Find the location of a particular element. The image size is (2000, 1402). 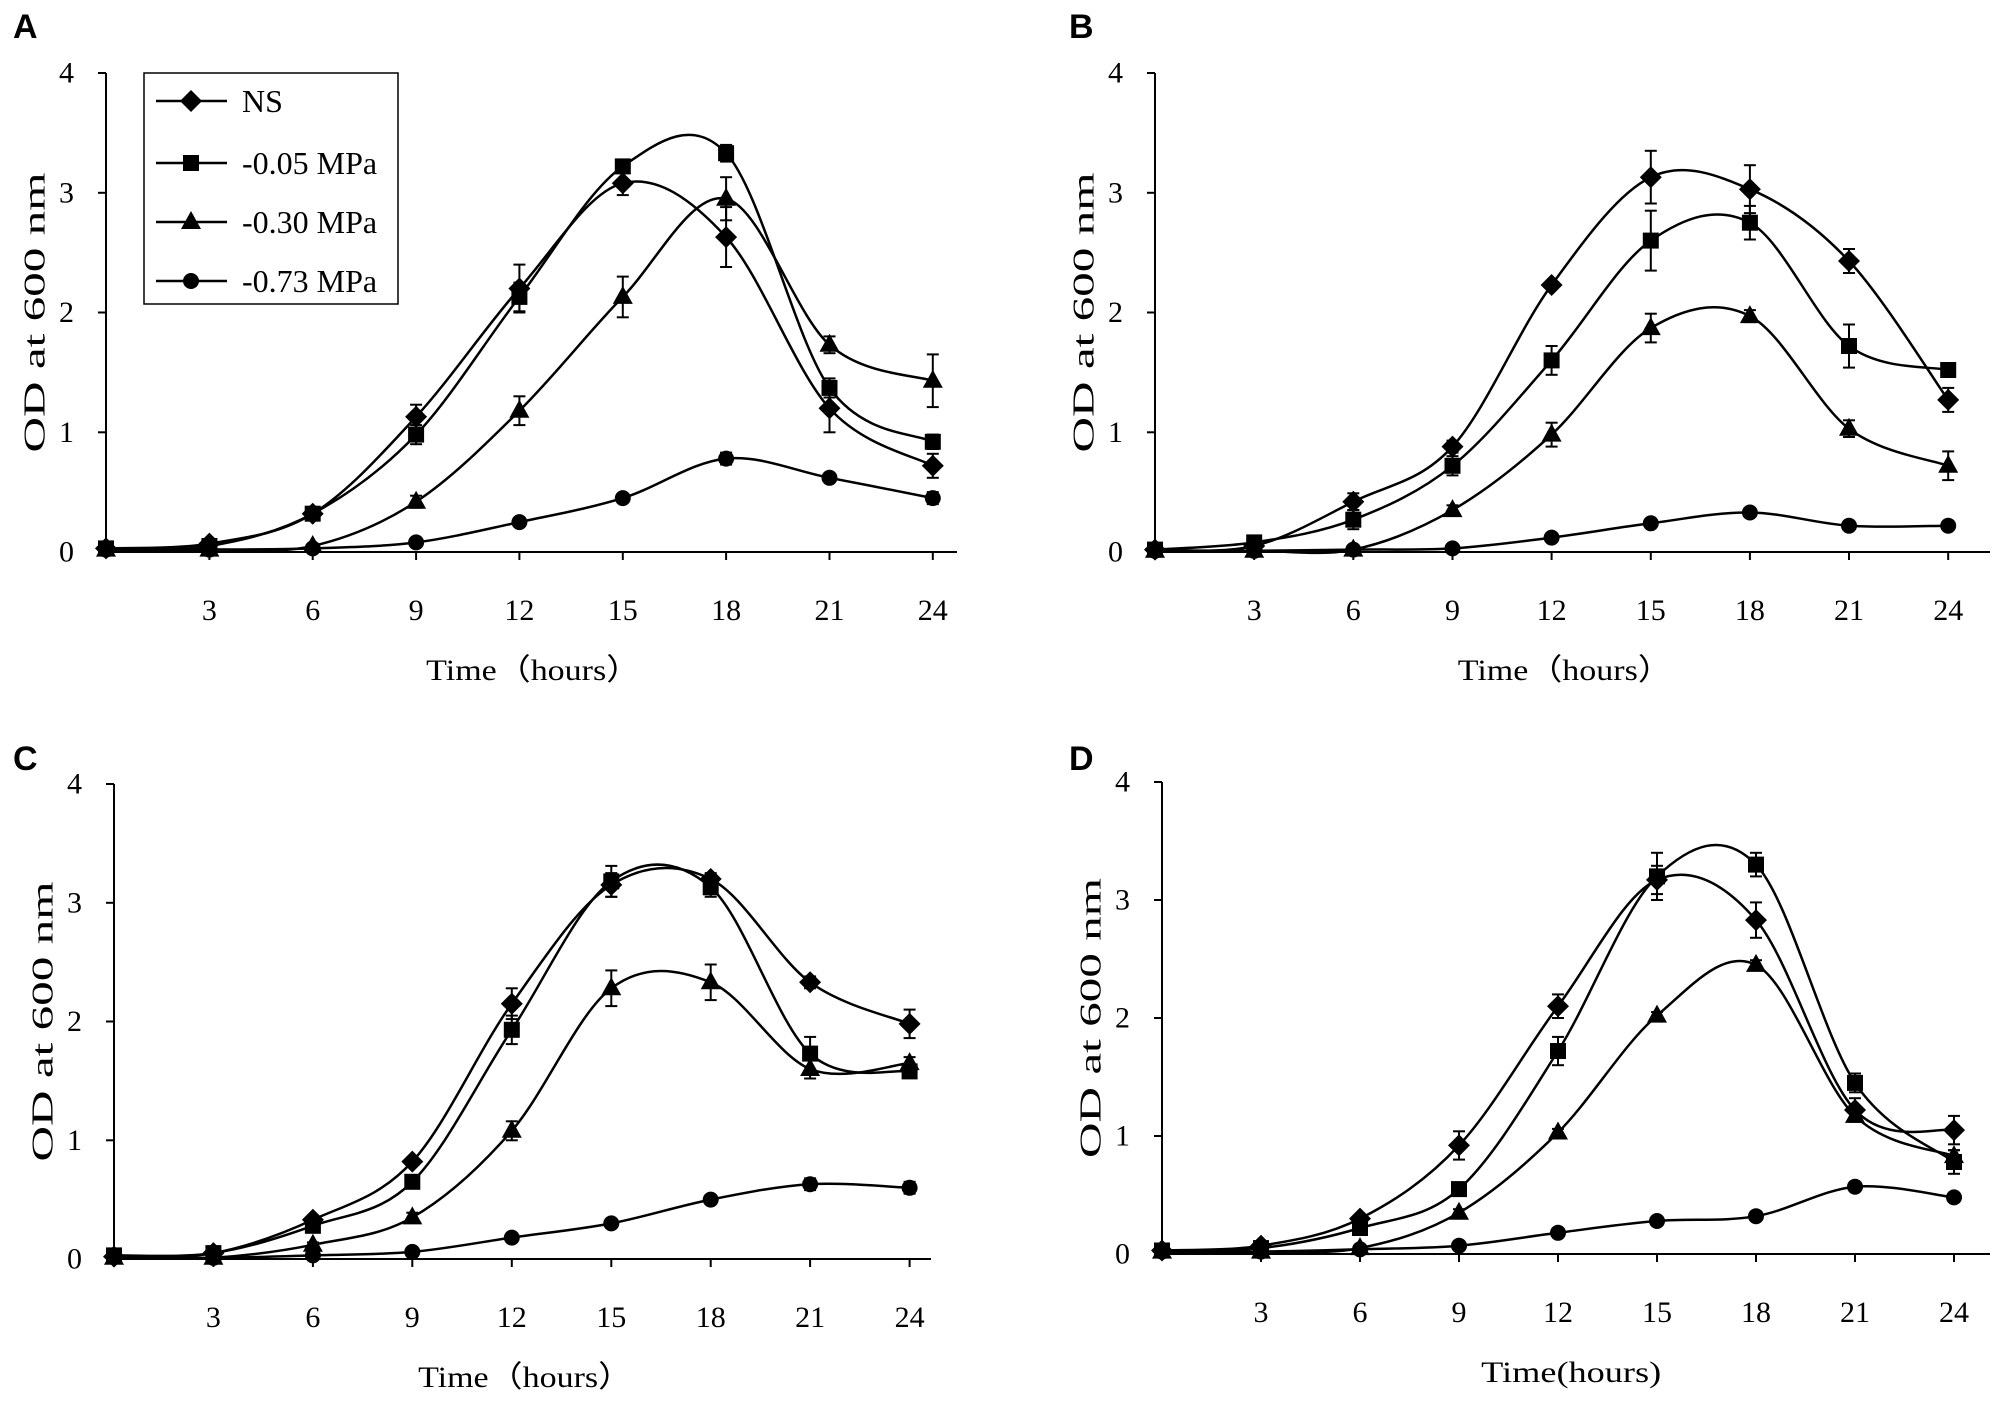

panel-label: A is located at coordinates (25, 27).